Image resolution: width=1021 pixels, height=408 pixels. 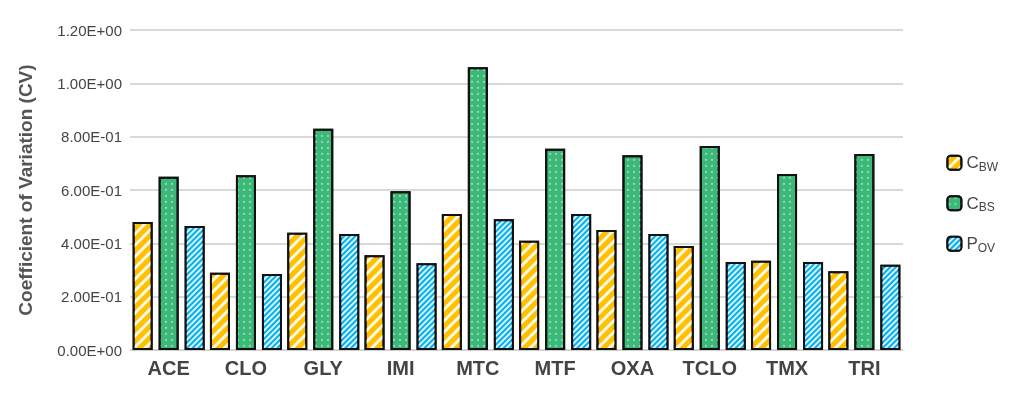 What do you see at coordinates (89, 83) in the screenshot?
I see `y-tick-label: 1.00E+00` at bounding box center [89, 83].